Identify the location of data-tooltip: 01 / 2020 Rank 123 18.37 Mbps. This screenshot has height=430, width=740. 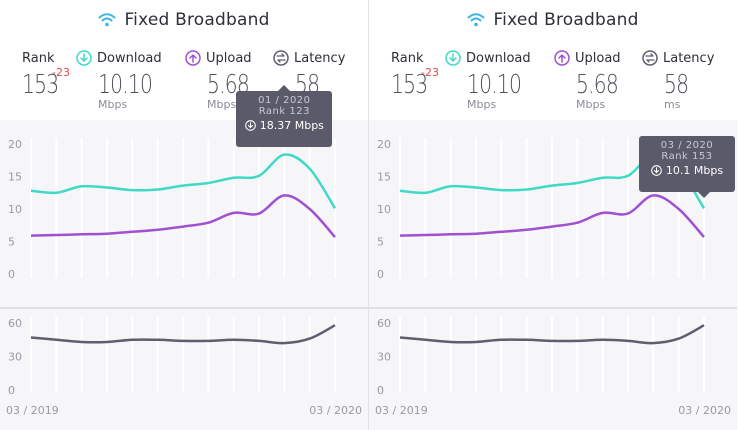
(284, 115).